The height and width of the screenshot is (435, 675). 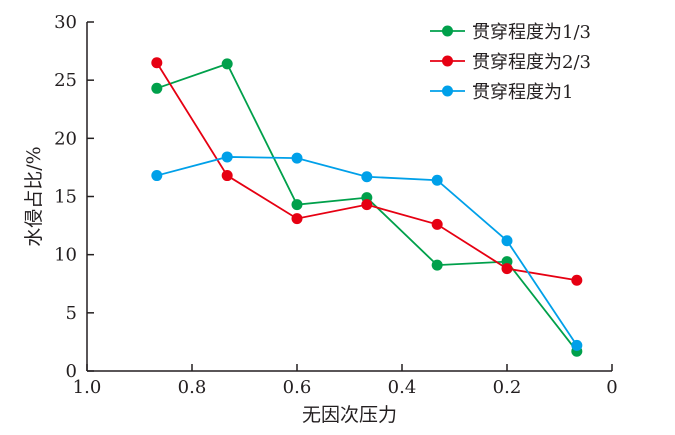 I want to click on legend-item: 贯穿程度为1/3, so click(x=510, y=32).